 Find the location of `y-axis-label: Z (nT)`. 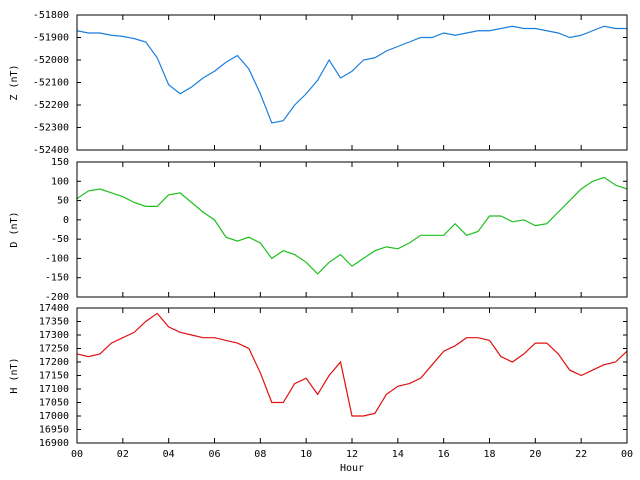

y-axis-label: Z (nT) is located at coordinates (14, 82).